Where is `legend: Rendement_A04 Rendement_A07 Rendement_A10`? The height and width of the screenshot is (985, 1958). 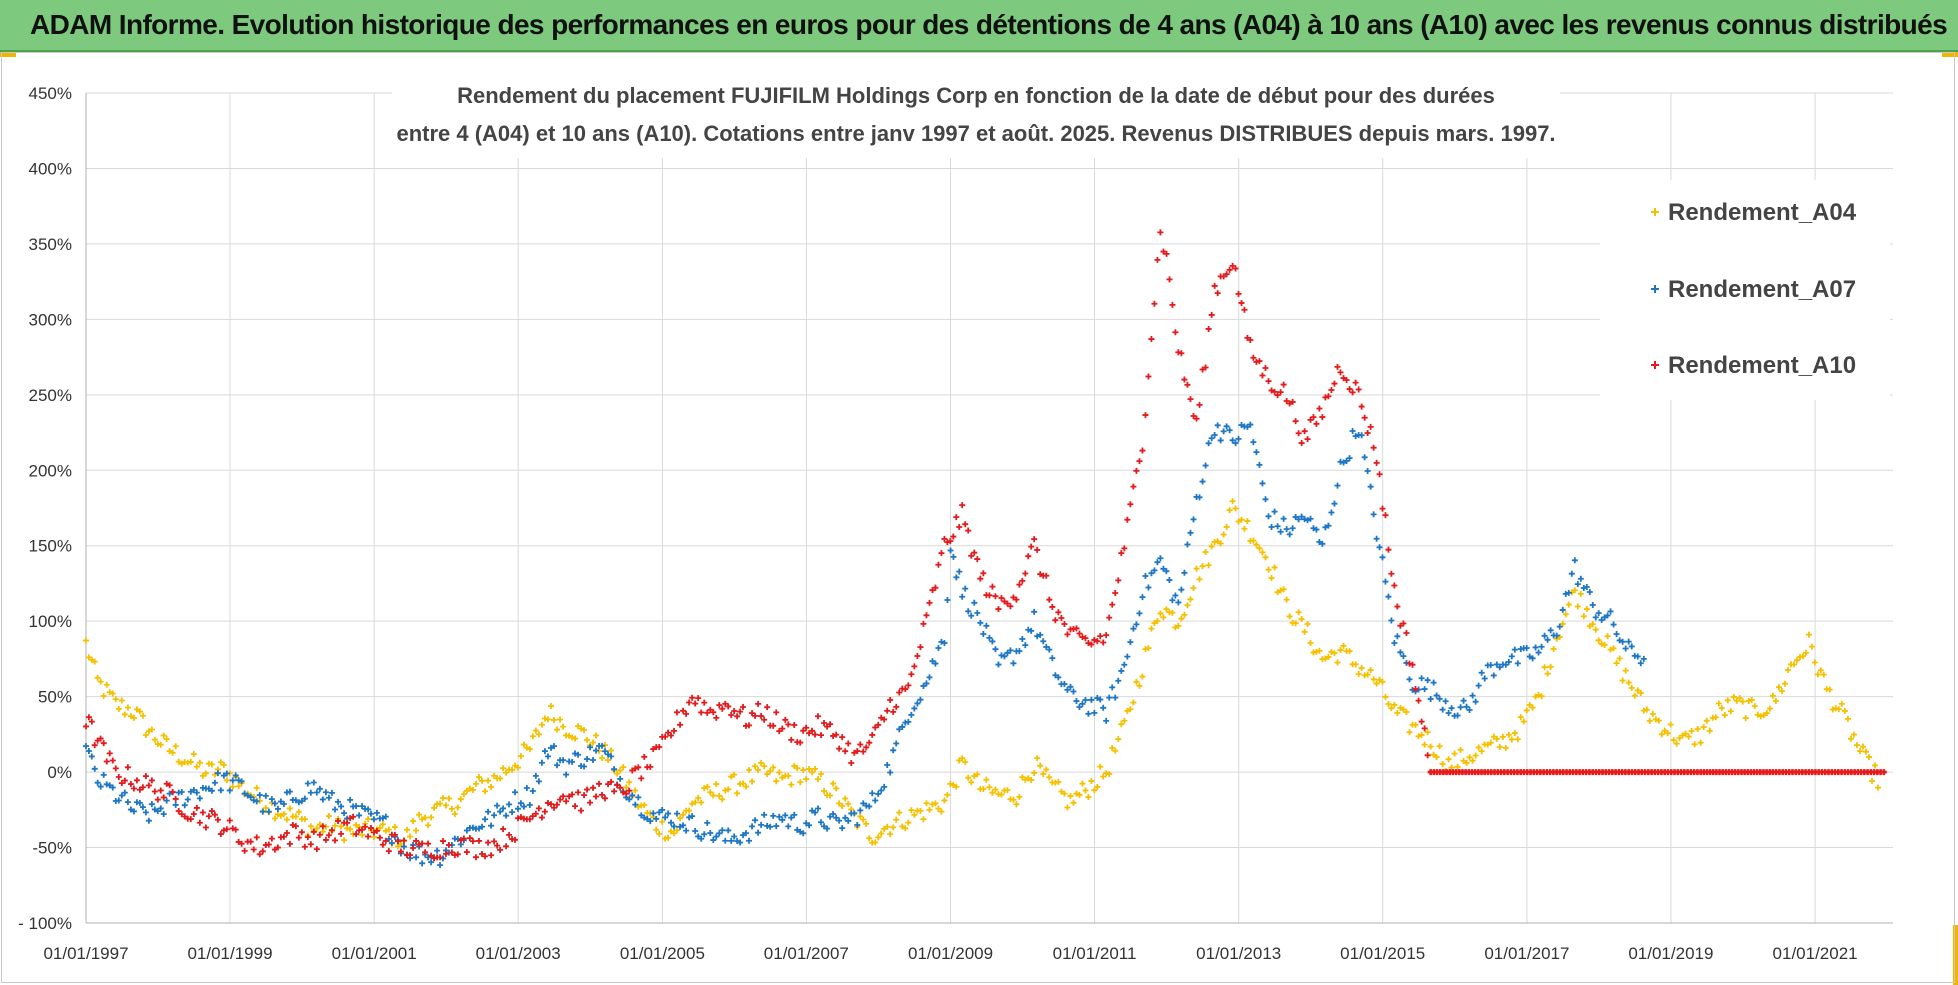
legend: Rendement_A04 Rendement_A07 Rendement_A10 is located at coordinates (1745, 290).